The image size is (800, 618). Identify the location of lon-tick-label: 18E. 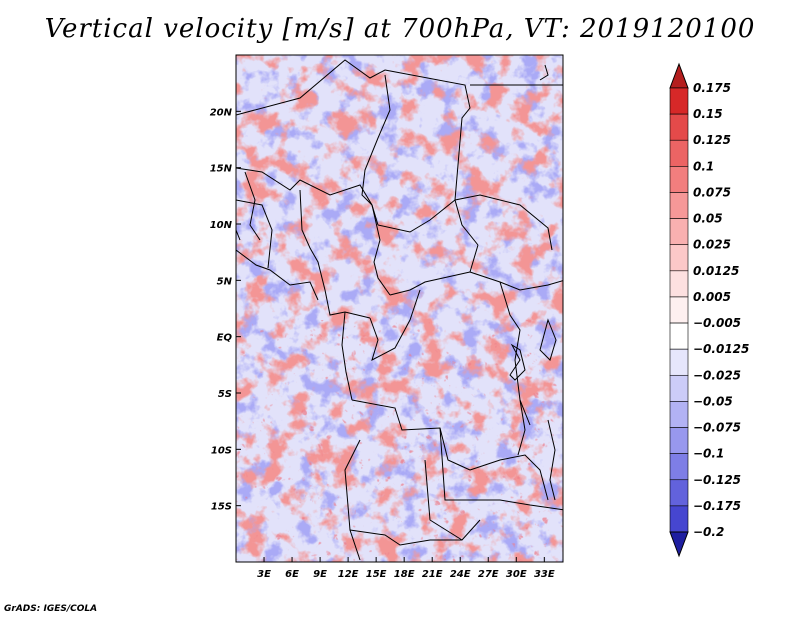
(404, 574).